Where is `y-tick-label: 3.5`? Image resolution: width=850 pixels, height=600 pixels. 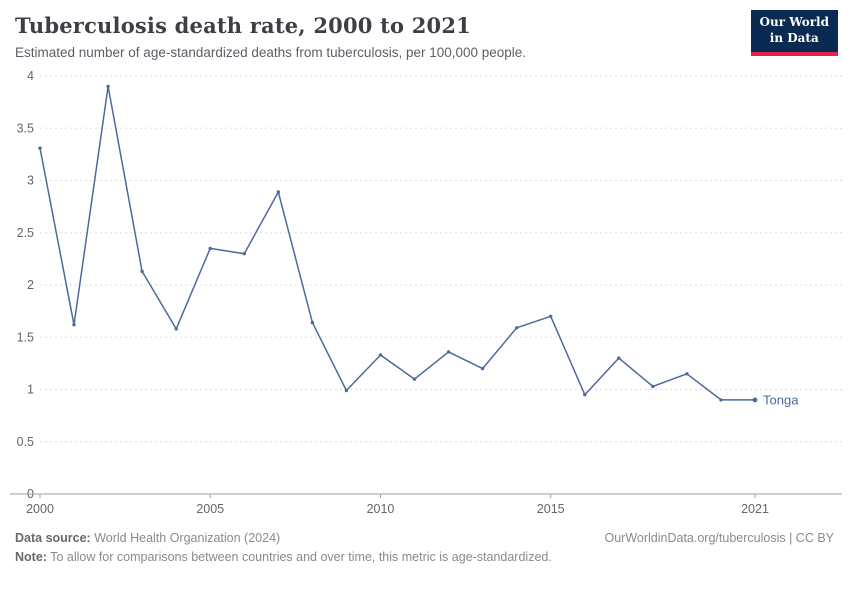
y-tick-label: 3.5 is located at coordinates (25, 128).